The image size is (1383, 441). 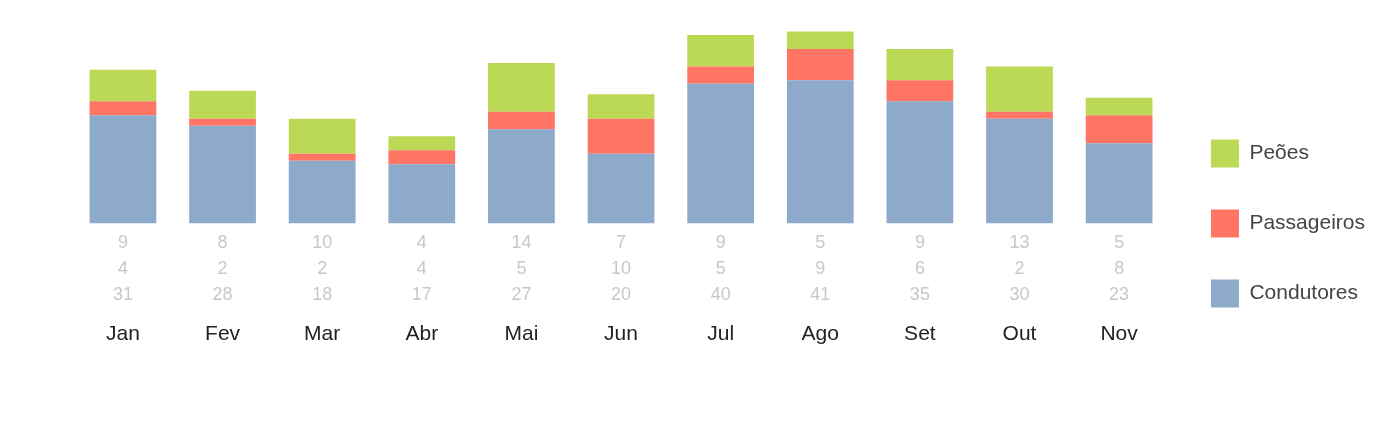 I want to click on legend-label: Peões, so click(x=1279, y=152).